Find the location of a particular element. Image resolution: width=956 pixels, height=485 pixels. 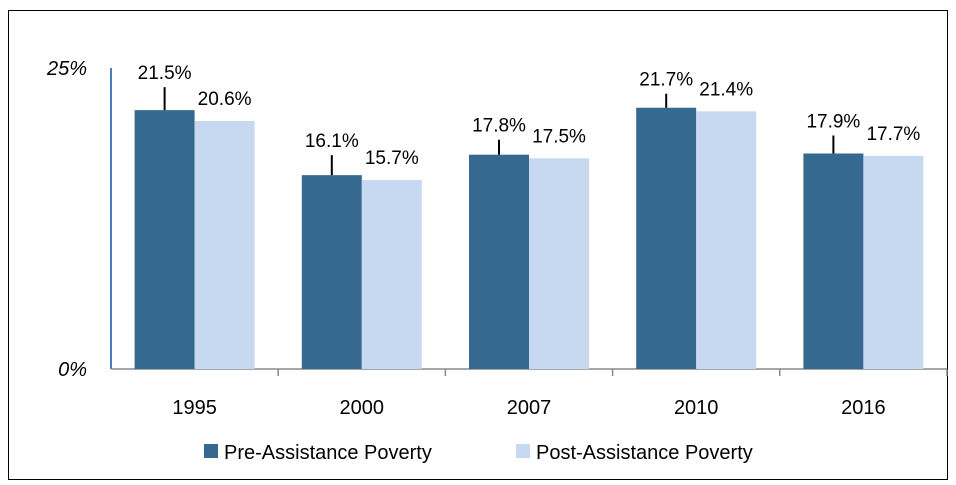

bar-post-2007 is located at coordinates (559, 263).